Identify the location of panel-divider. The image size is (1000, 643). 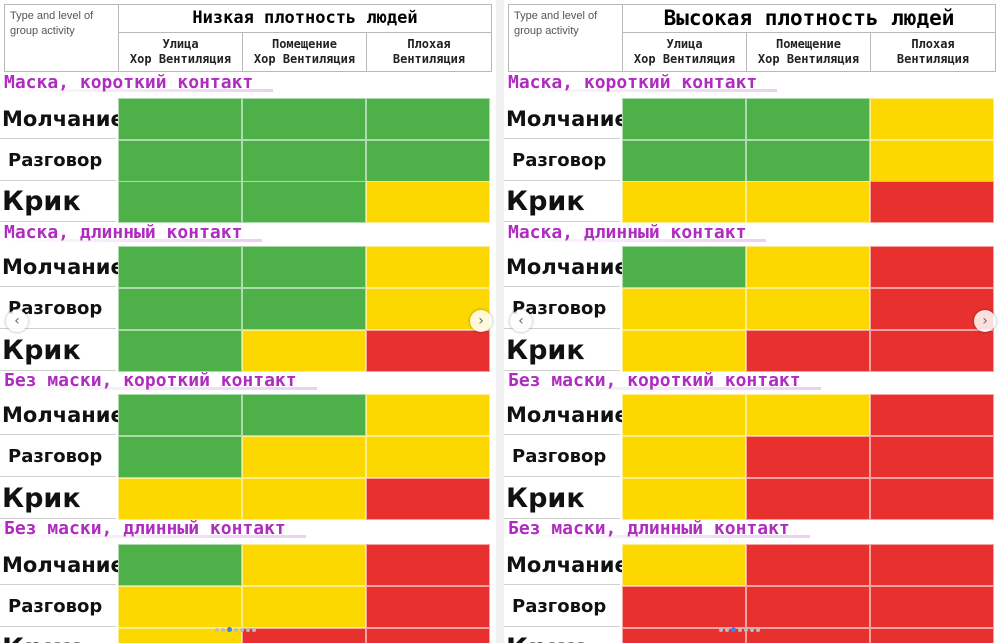
(500, 321).